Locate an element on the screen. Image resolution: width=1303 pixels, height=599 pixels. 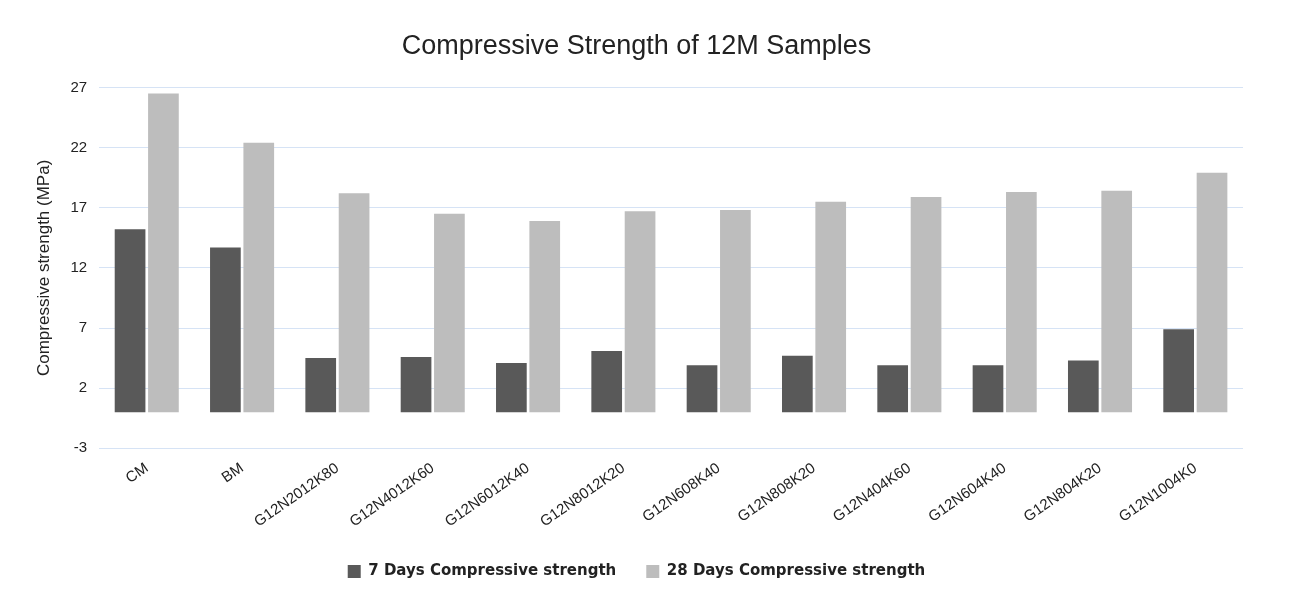
legend-label: 28 Days Compressive strength is located at coordinates (796, 570).